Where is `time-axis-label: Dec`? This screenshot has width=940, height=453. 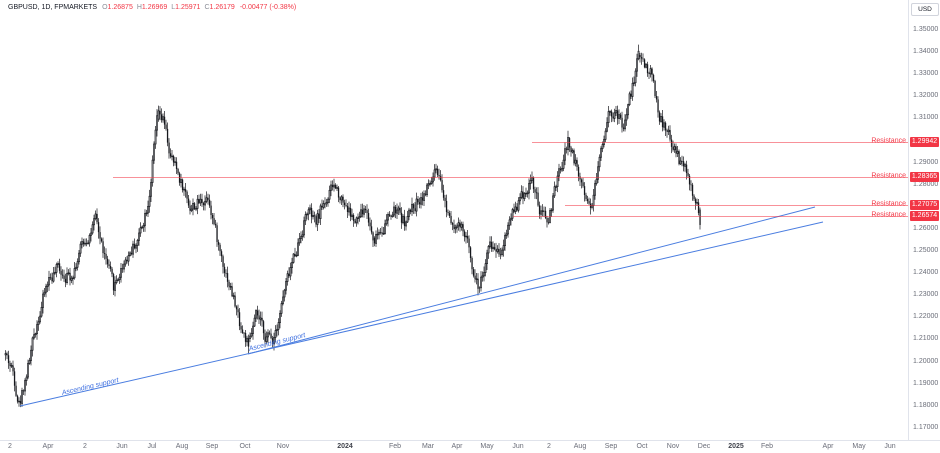 time-axis-label: Dec is located at coordinates (704, 446).